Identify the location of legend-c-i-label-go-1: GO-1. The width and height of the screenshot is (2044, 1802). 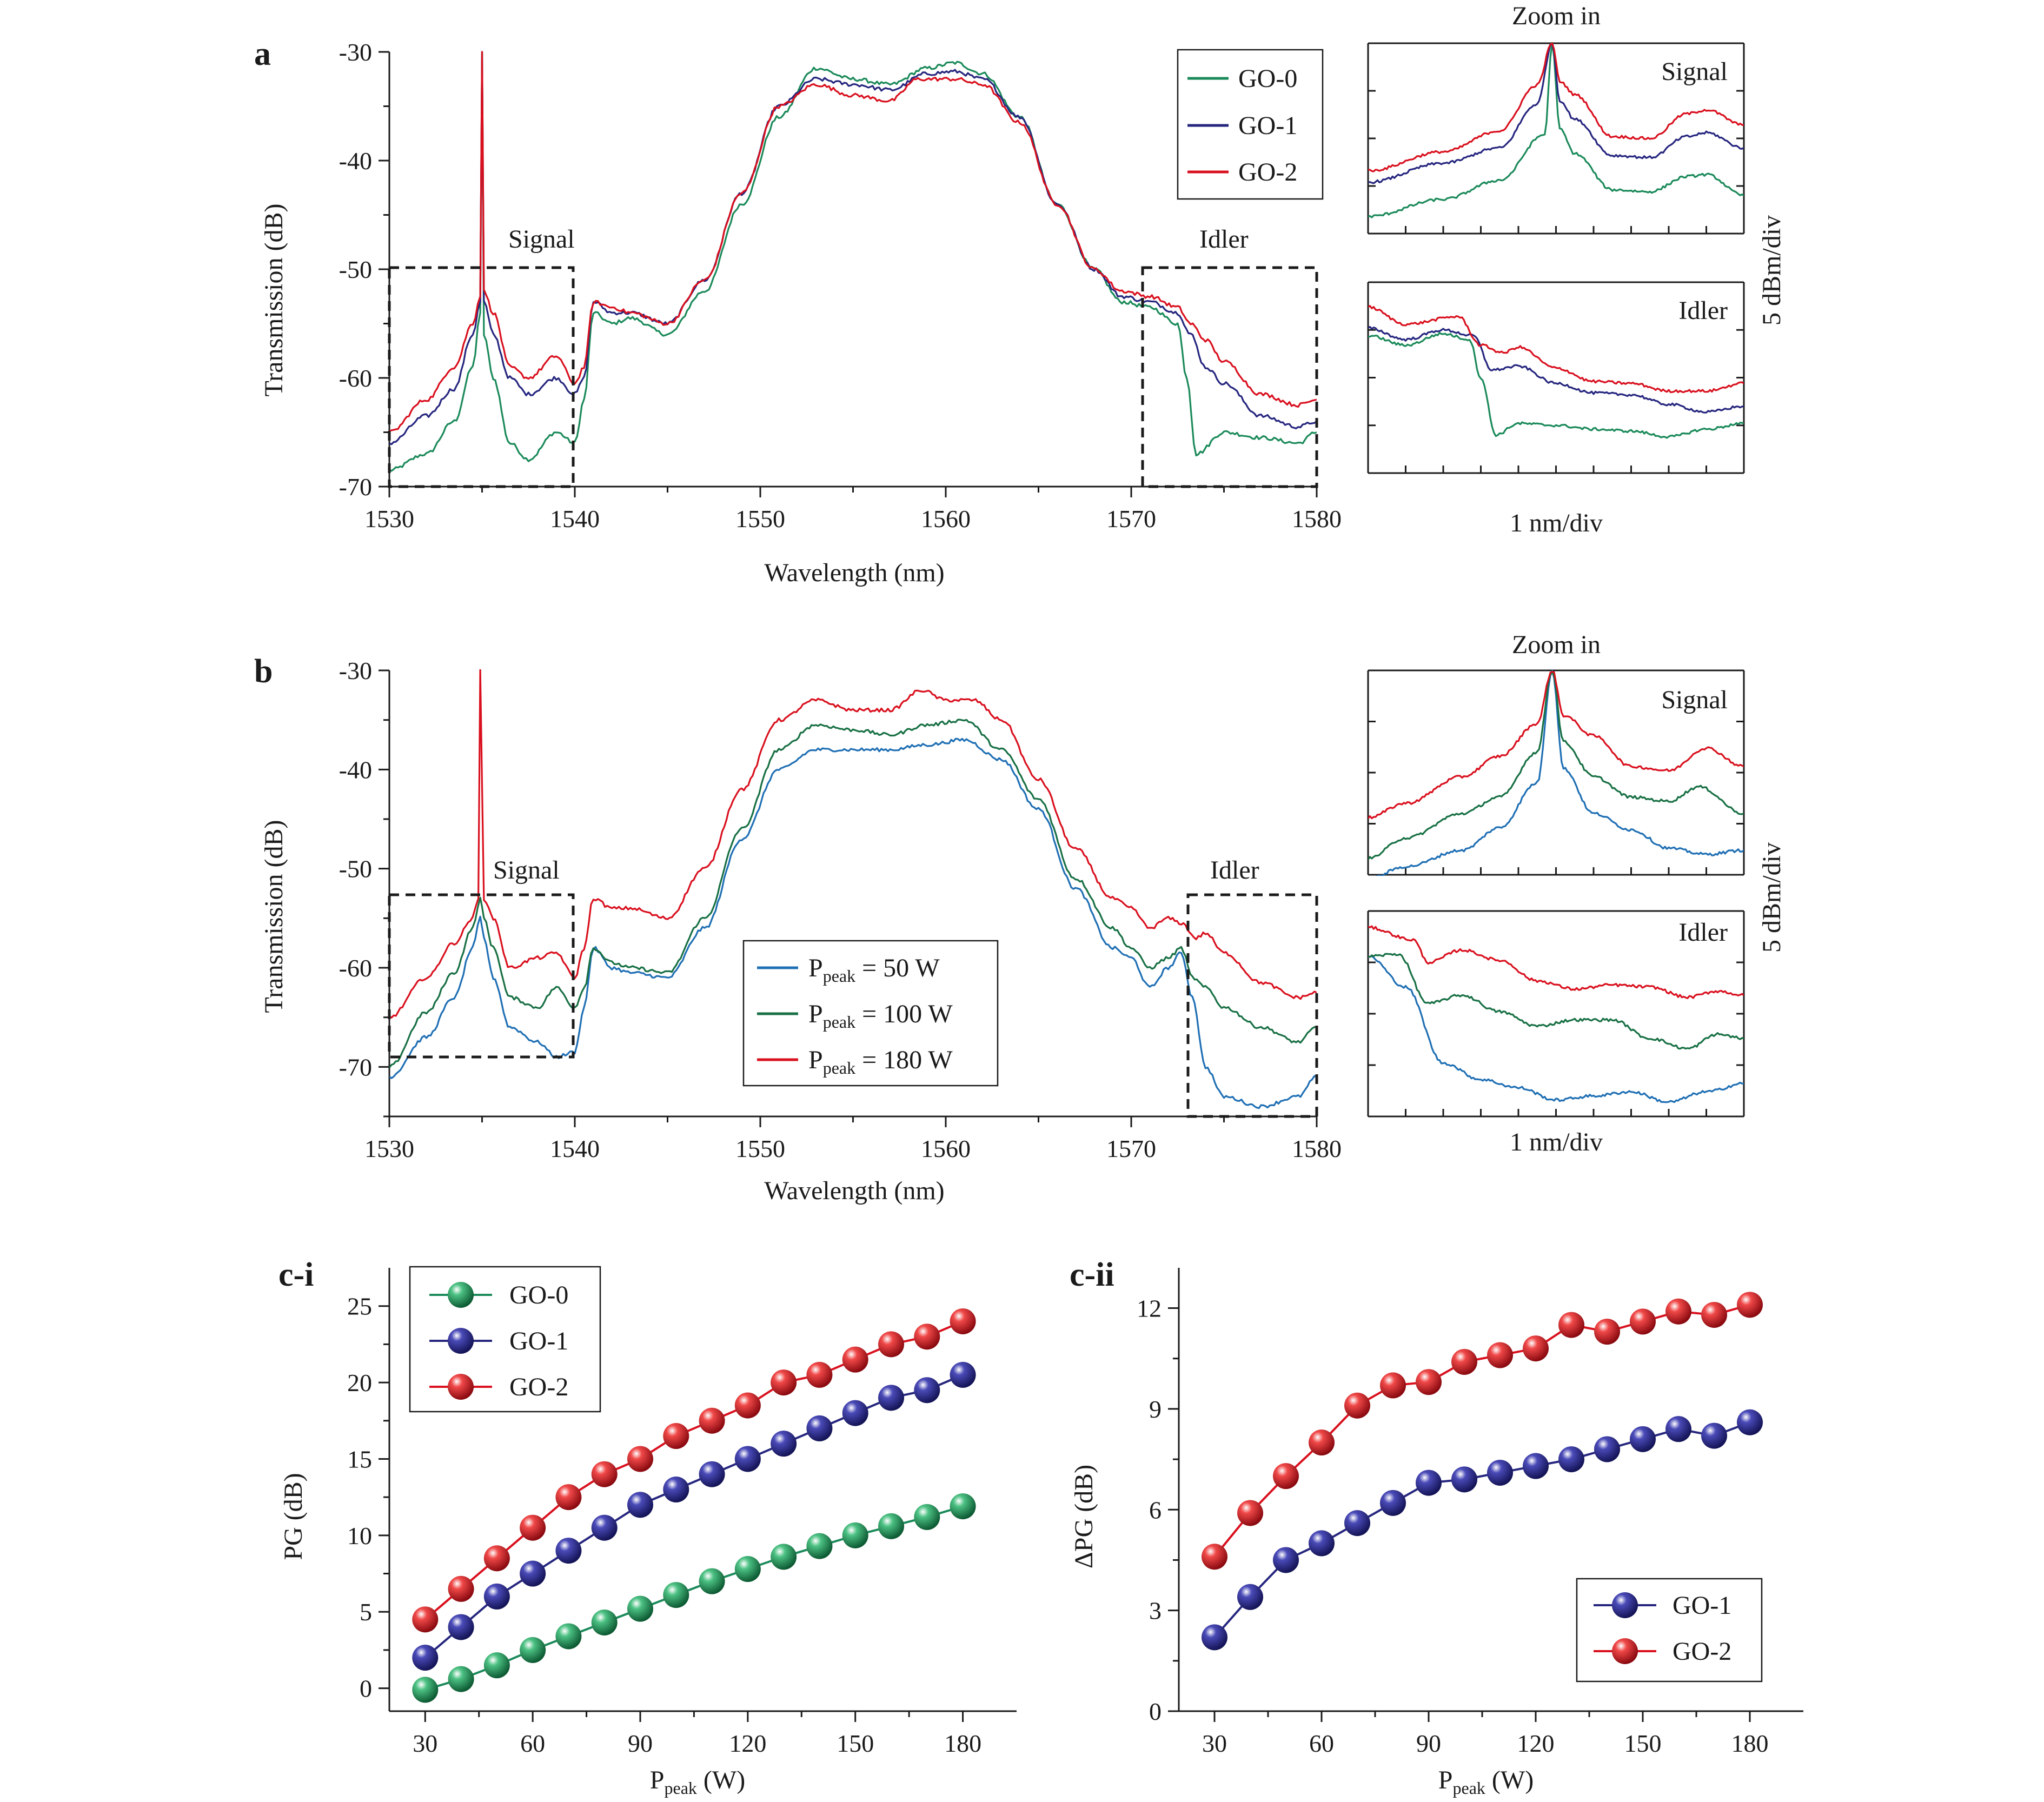
(538, 1341).